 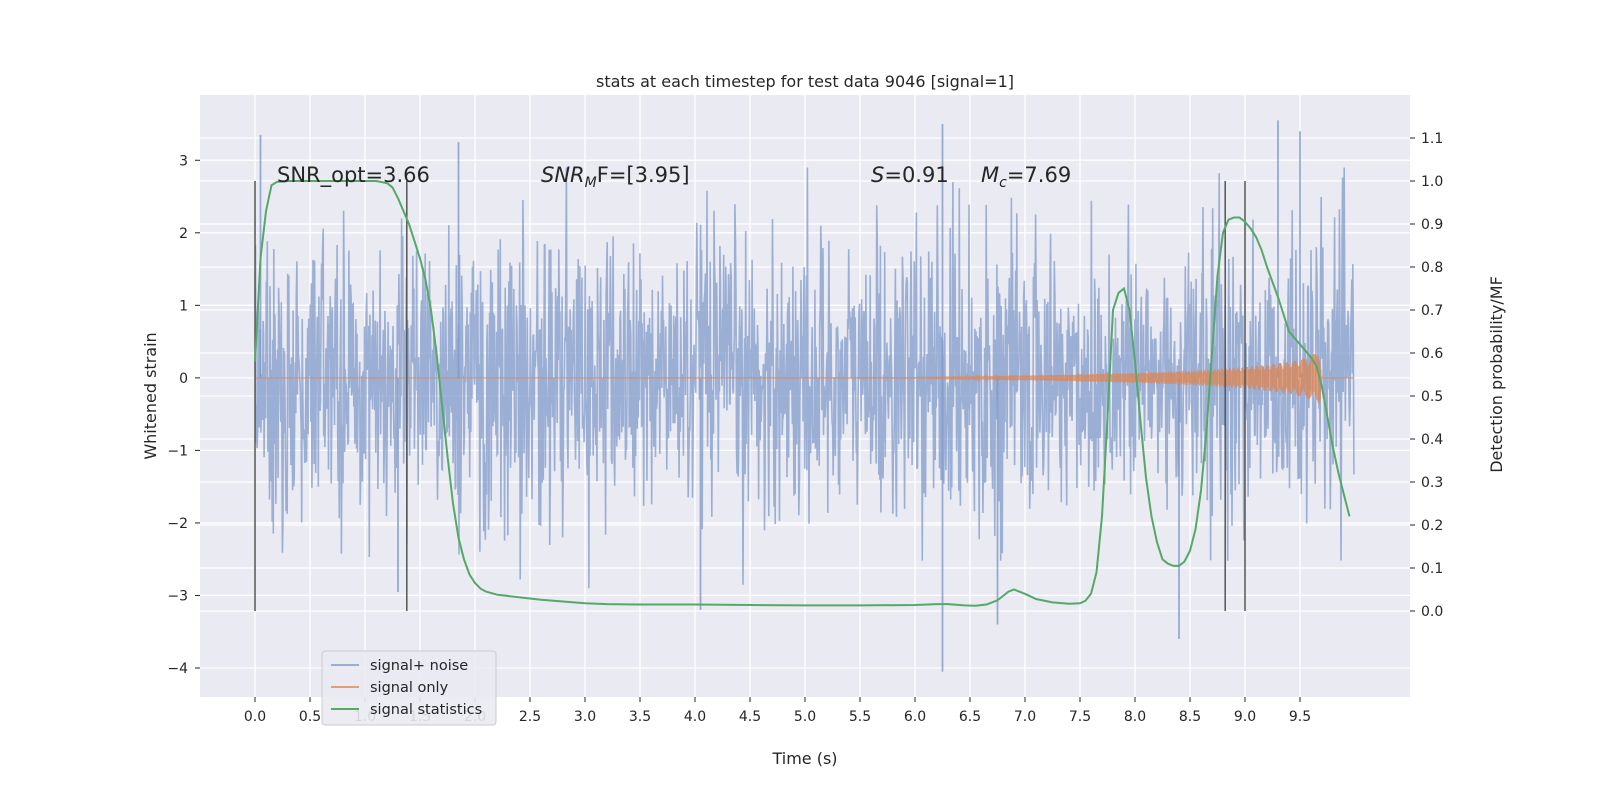 What do you see at coordinates (177, 596) in the screenshot?
I see `y-tick-label: −3` at bounding box center [177, 596].